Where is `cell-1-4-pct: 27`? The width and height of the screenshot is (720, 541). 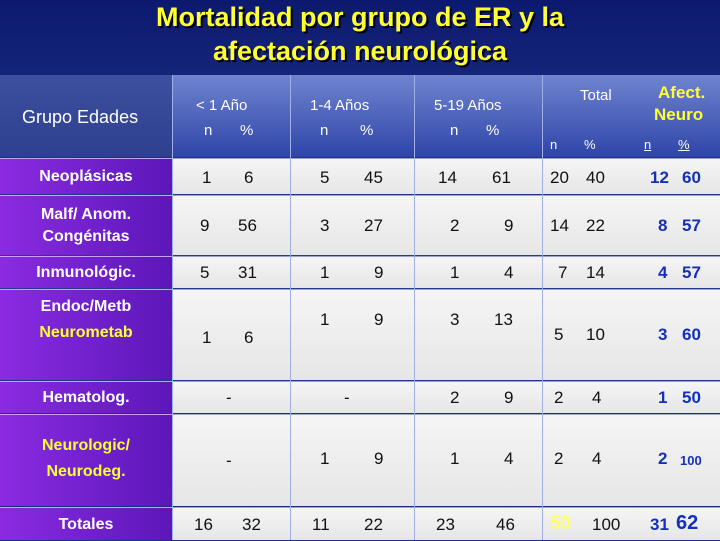
cell-1-4-pct: 27 is located at coordinates (373, 225).